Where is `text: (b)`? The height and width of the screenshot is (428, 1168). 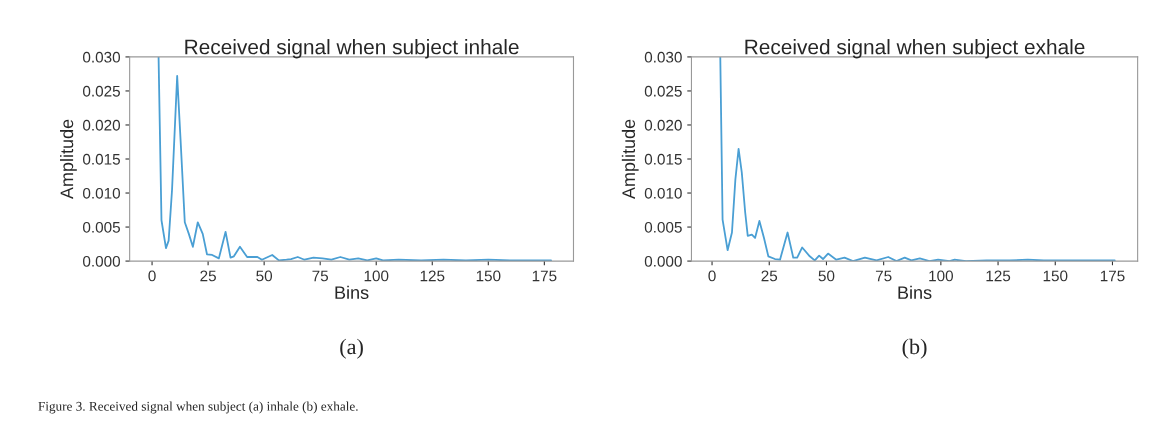
text: (b) is located at coordinates (914, 348).